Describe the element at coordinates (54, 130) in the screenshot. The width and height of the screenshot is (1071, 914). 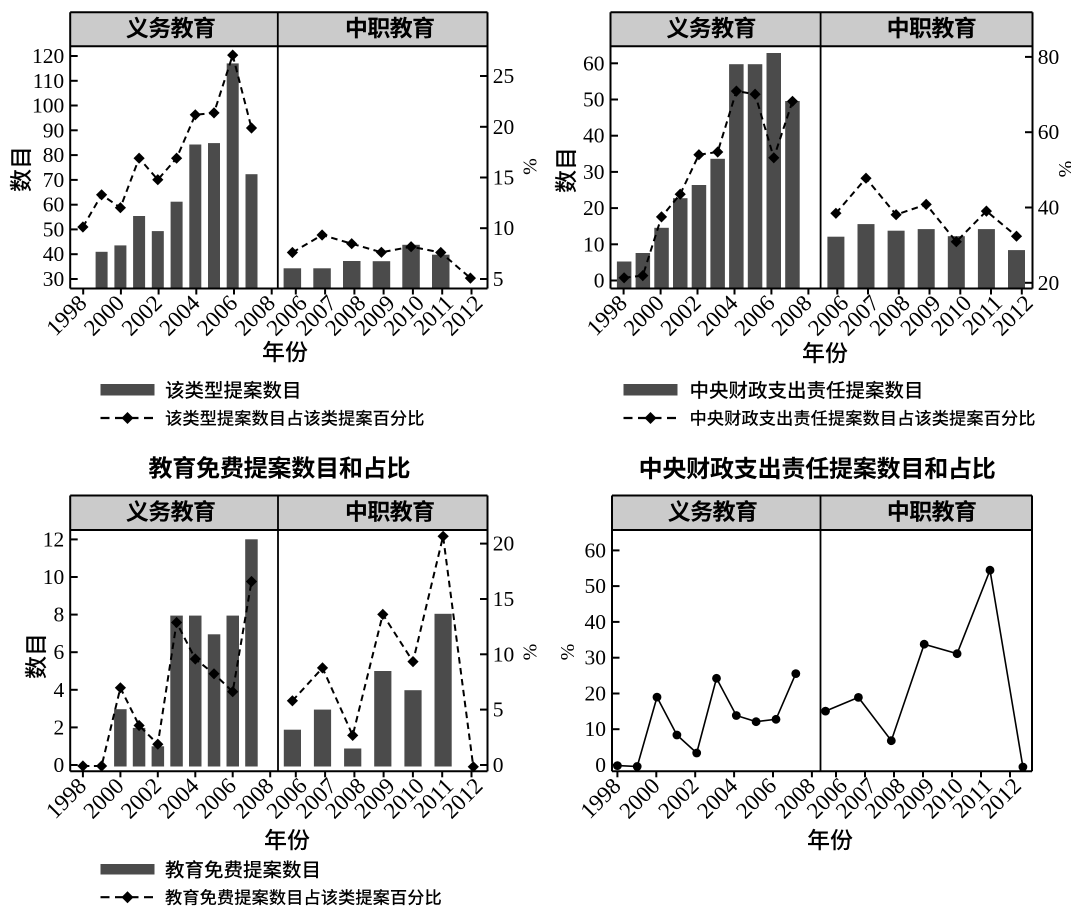
I see `svg-text: 90` at that location.